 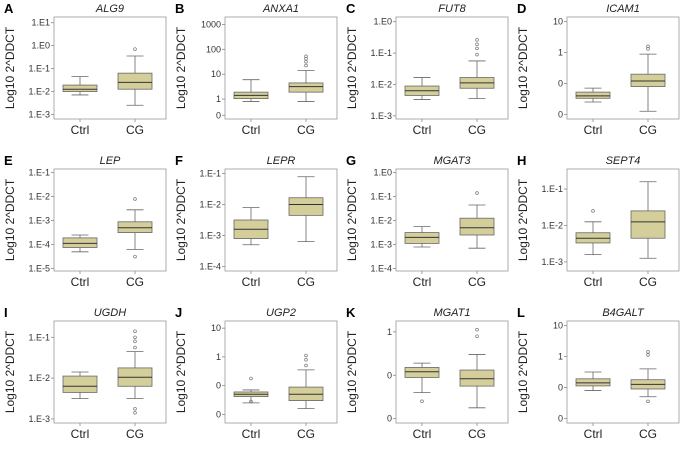 I want to click on panel-k: K MGAT1 Log10 2^DDCT 1 0 0 Ctrl CG, so click(x=427, y=380).